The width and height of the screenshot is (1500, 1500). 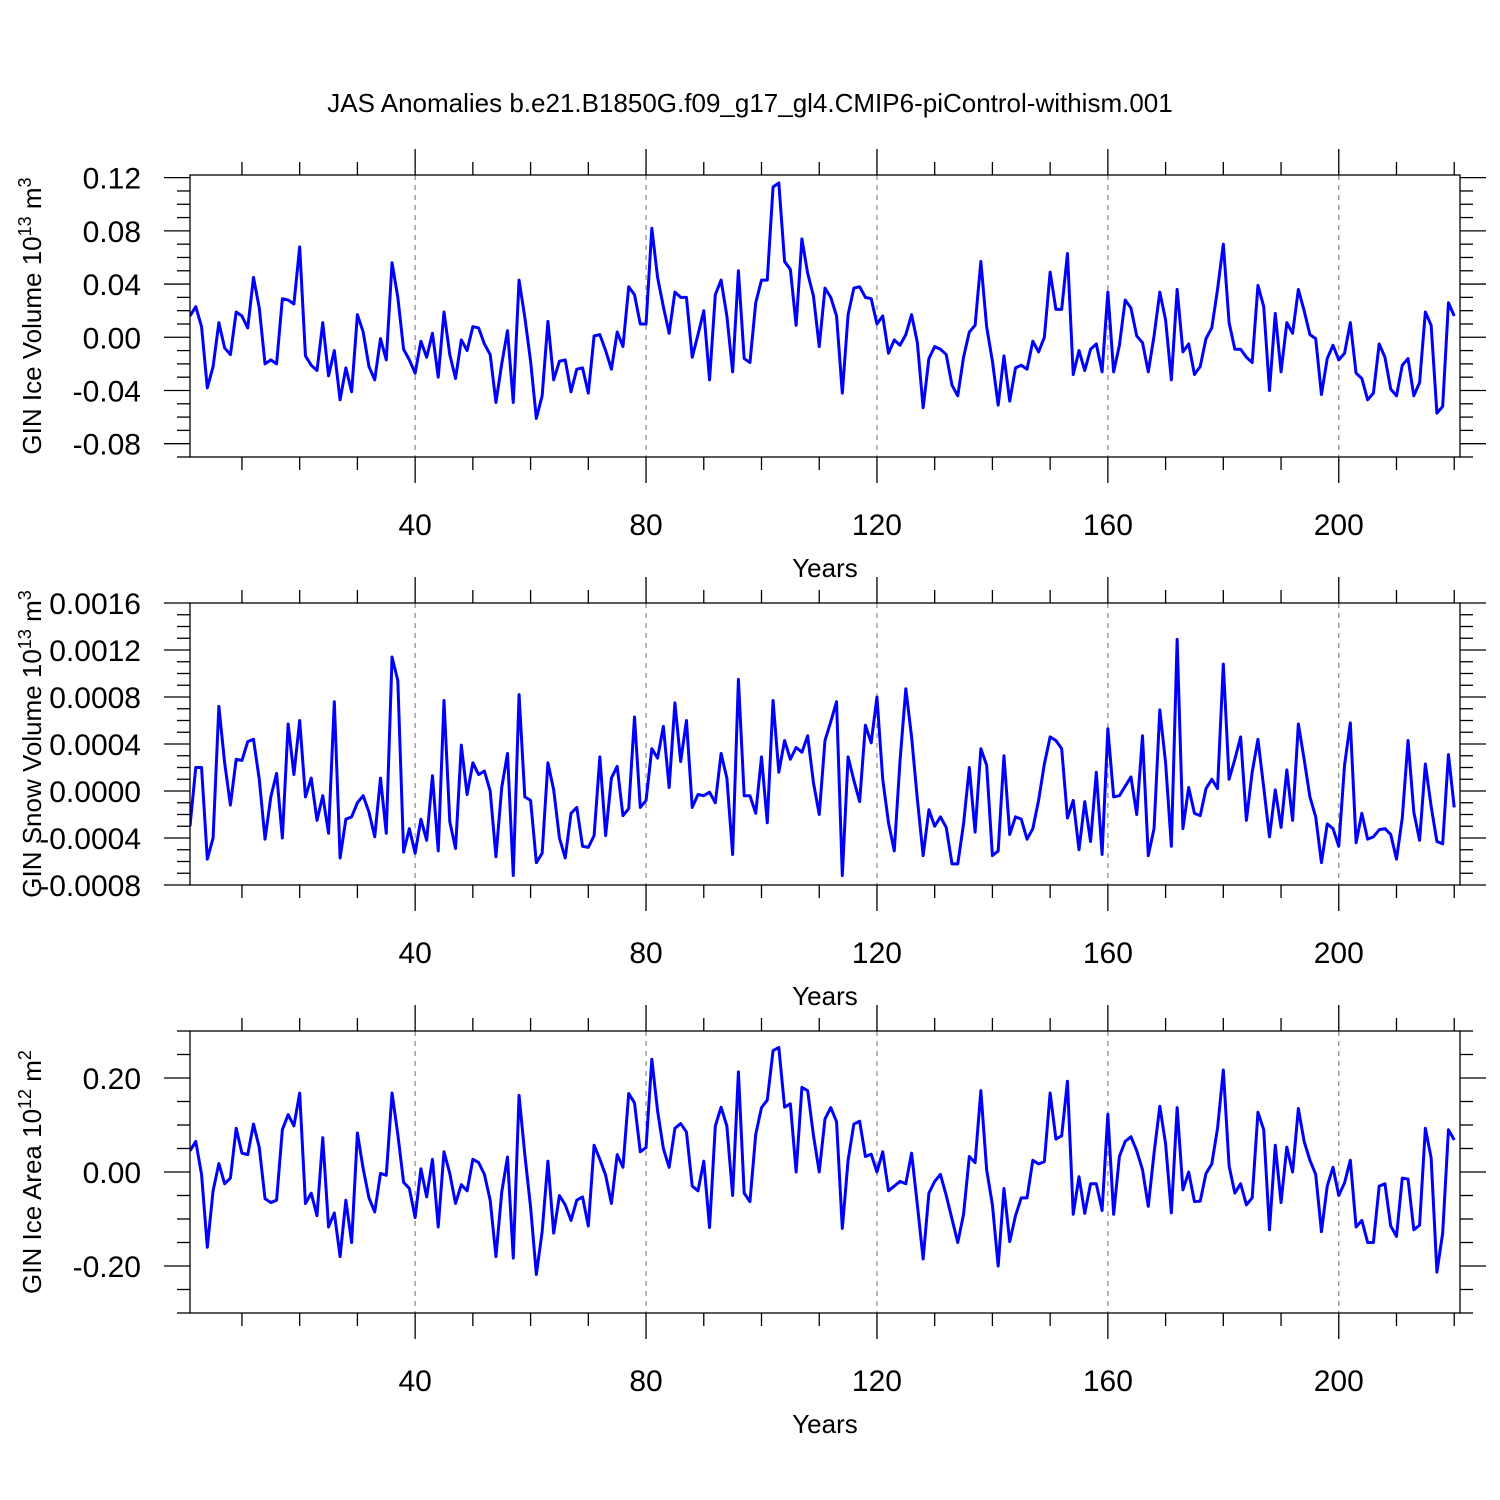 I want to click on y-axis-label-exponent: 12, so click(x=25, y=1099).